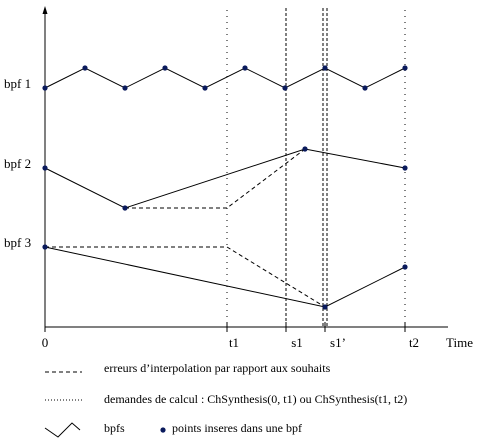  I want to click on bpf1-label: bpf 1, so click(17, 83).